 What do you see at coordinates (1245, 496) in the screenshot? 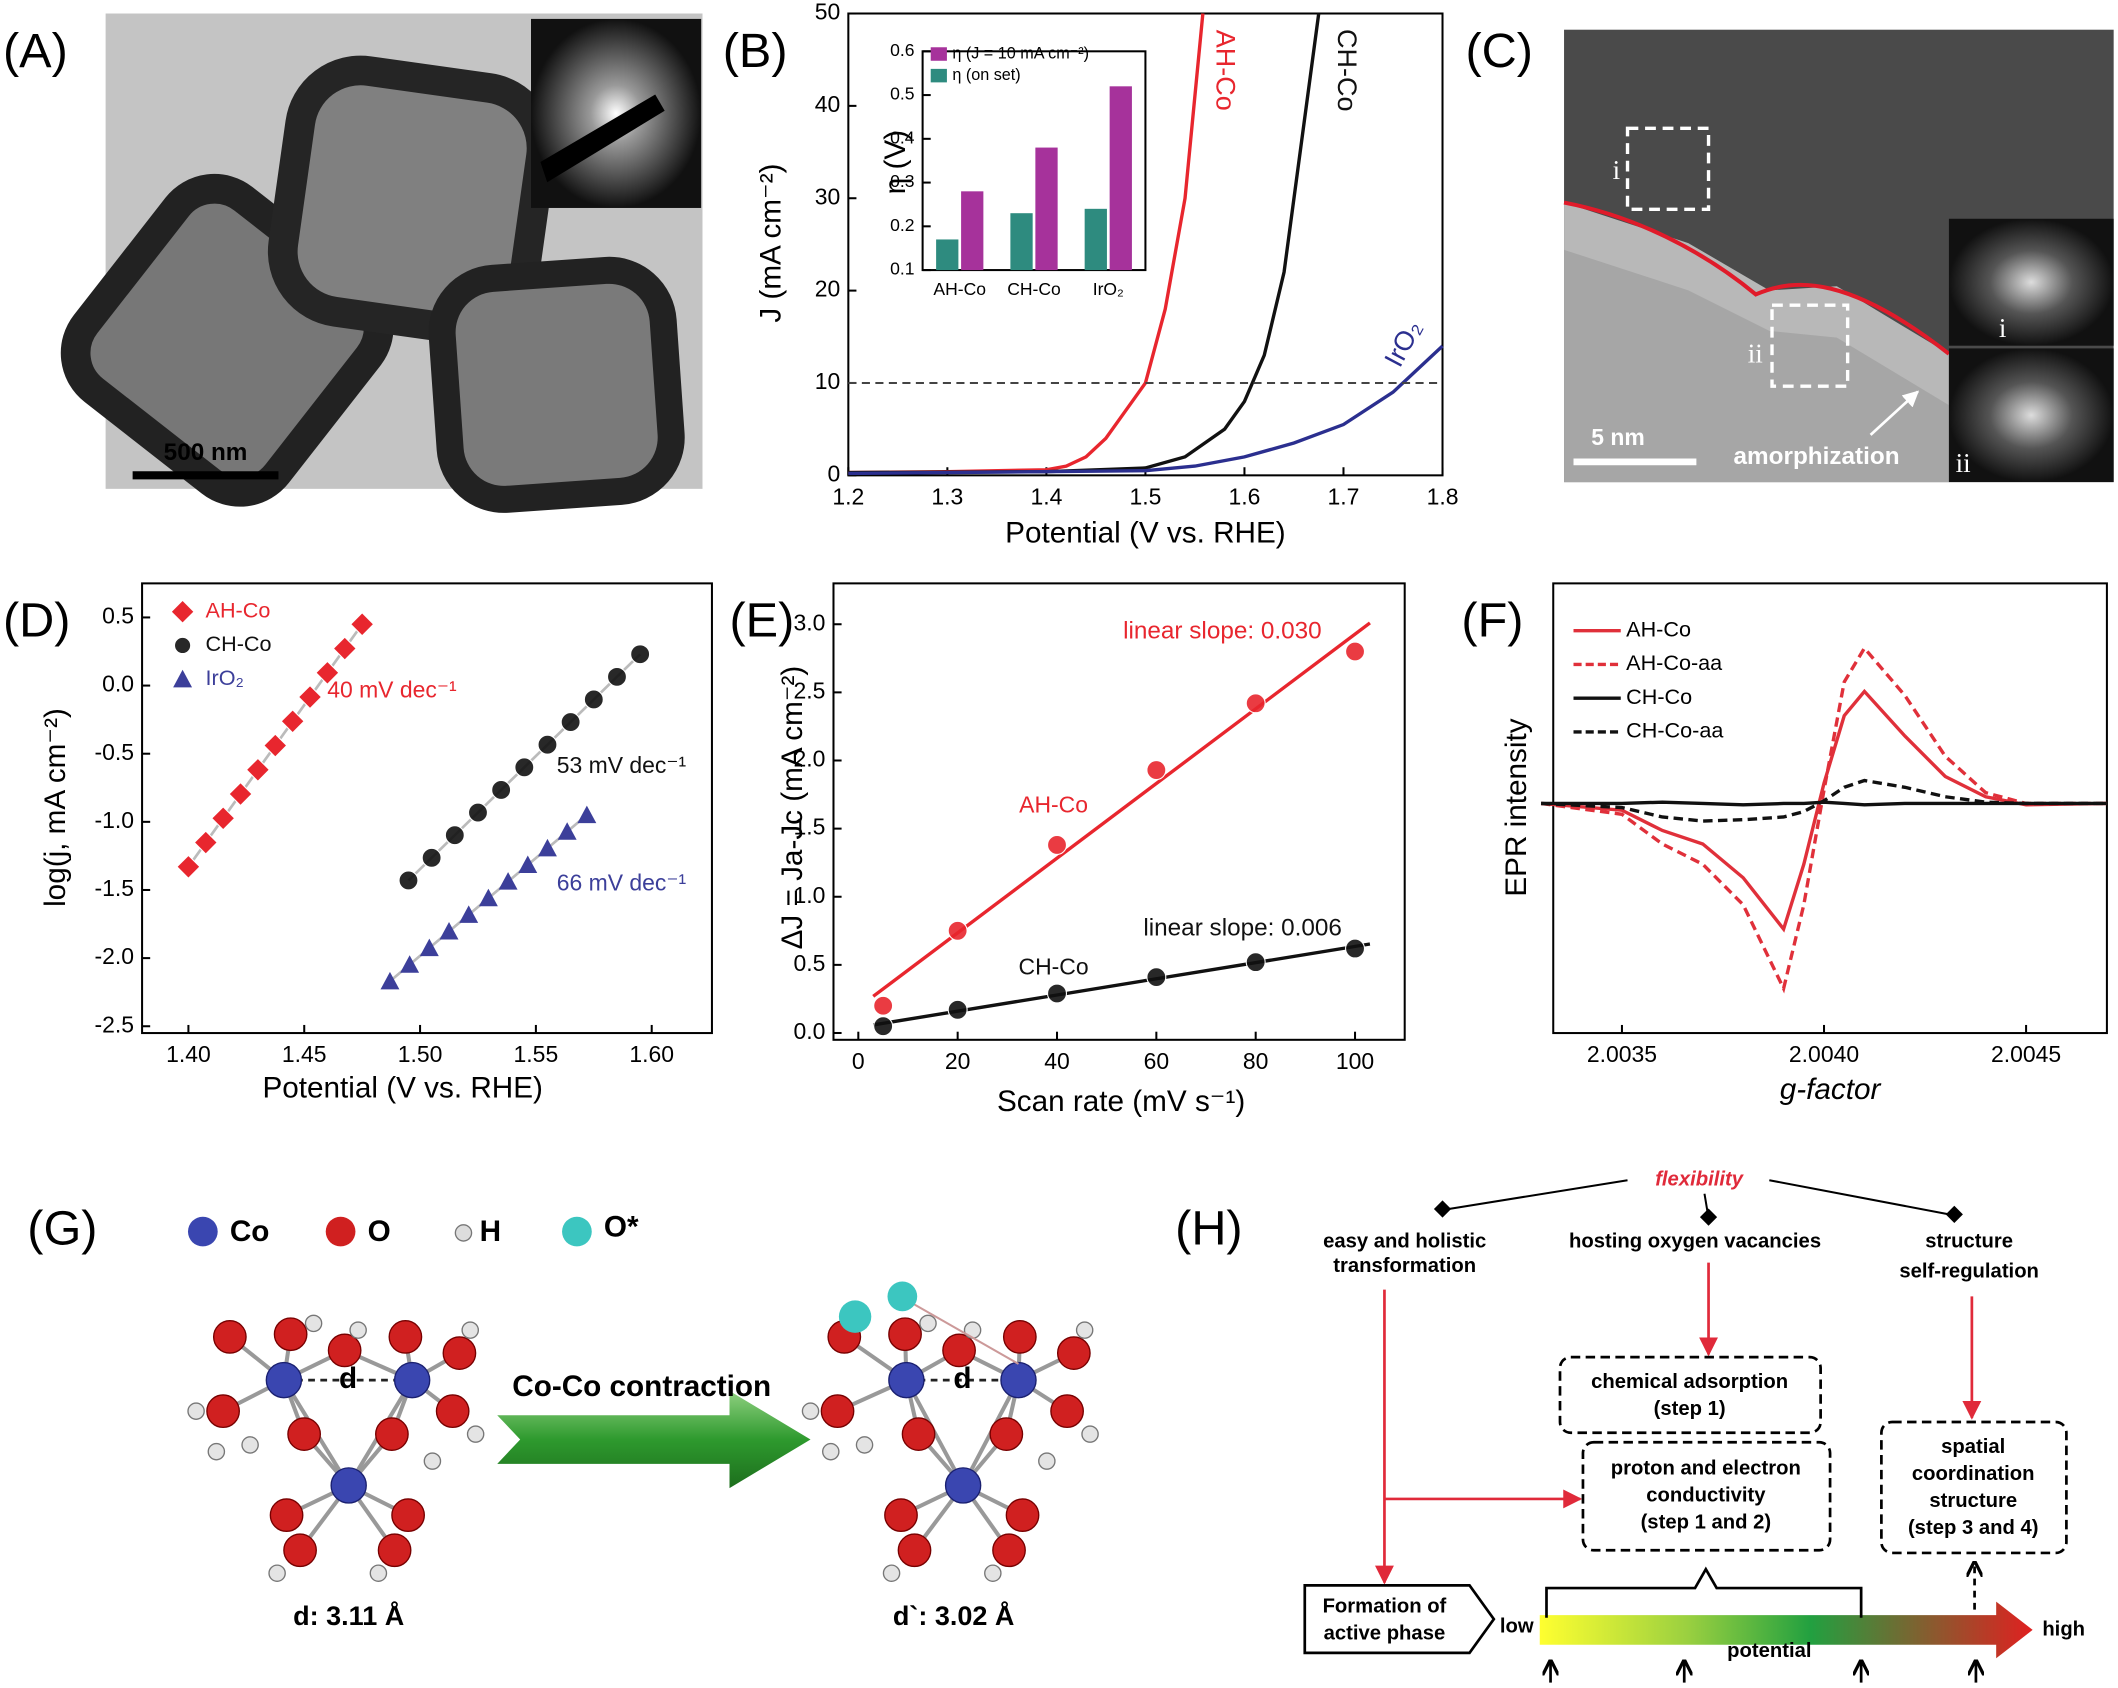
I see `x-tick-label: 1.6` at bounding box center [1245, 496].